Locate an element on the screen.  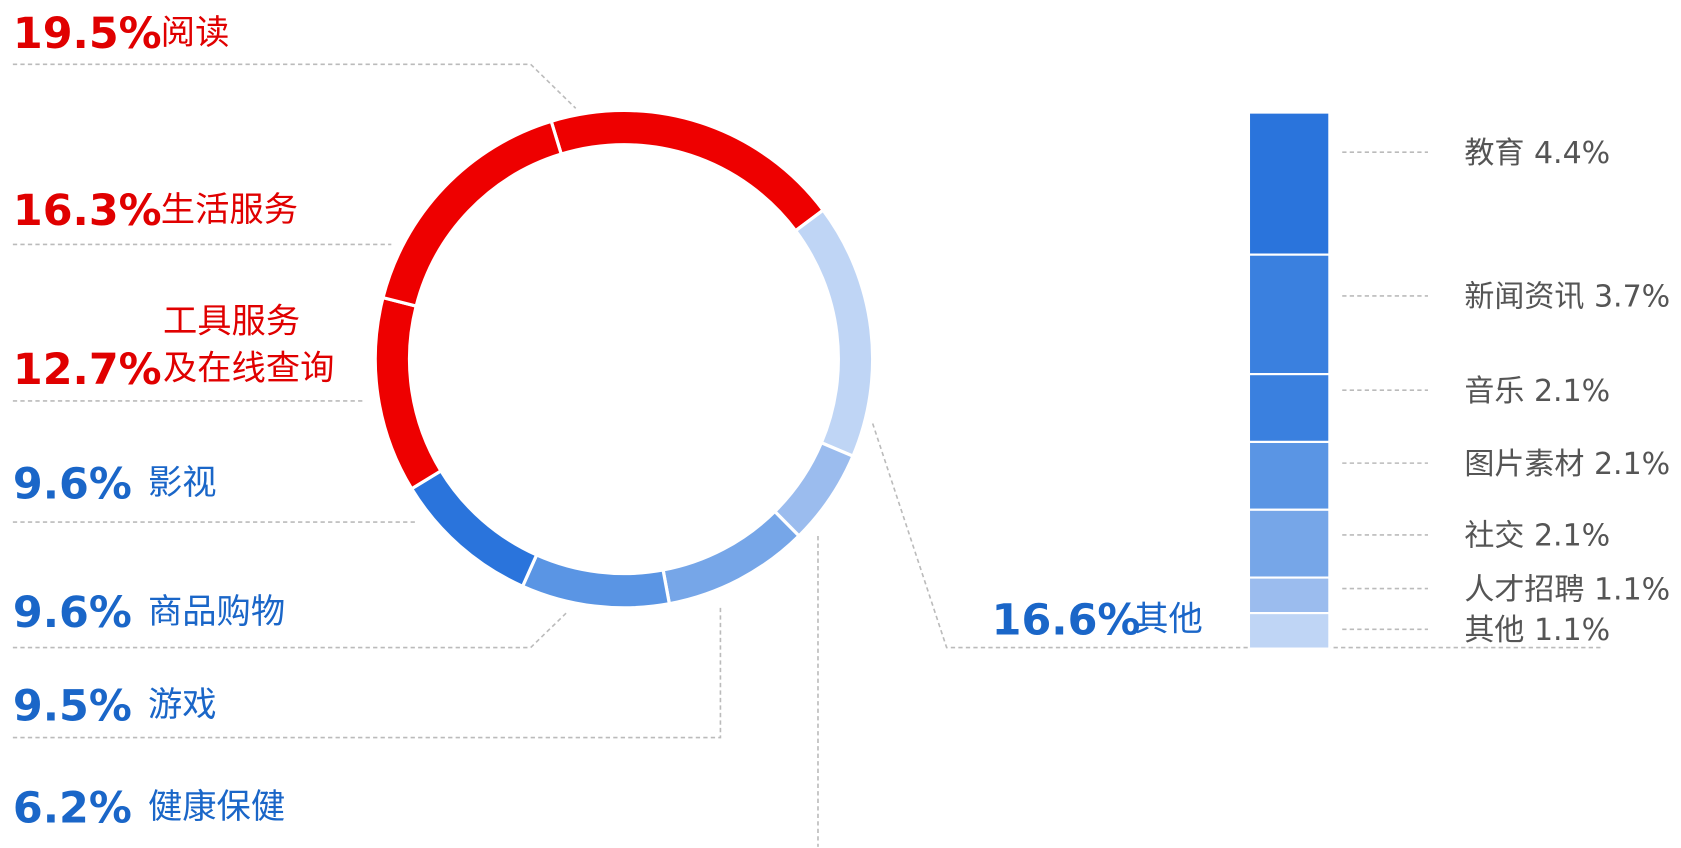
breakdown-label: 社交 2.1% is located at coordinates (1537, 536).